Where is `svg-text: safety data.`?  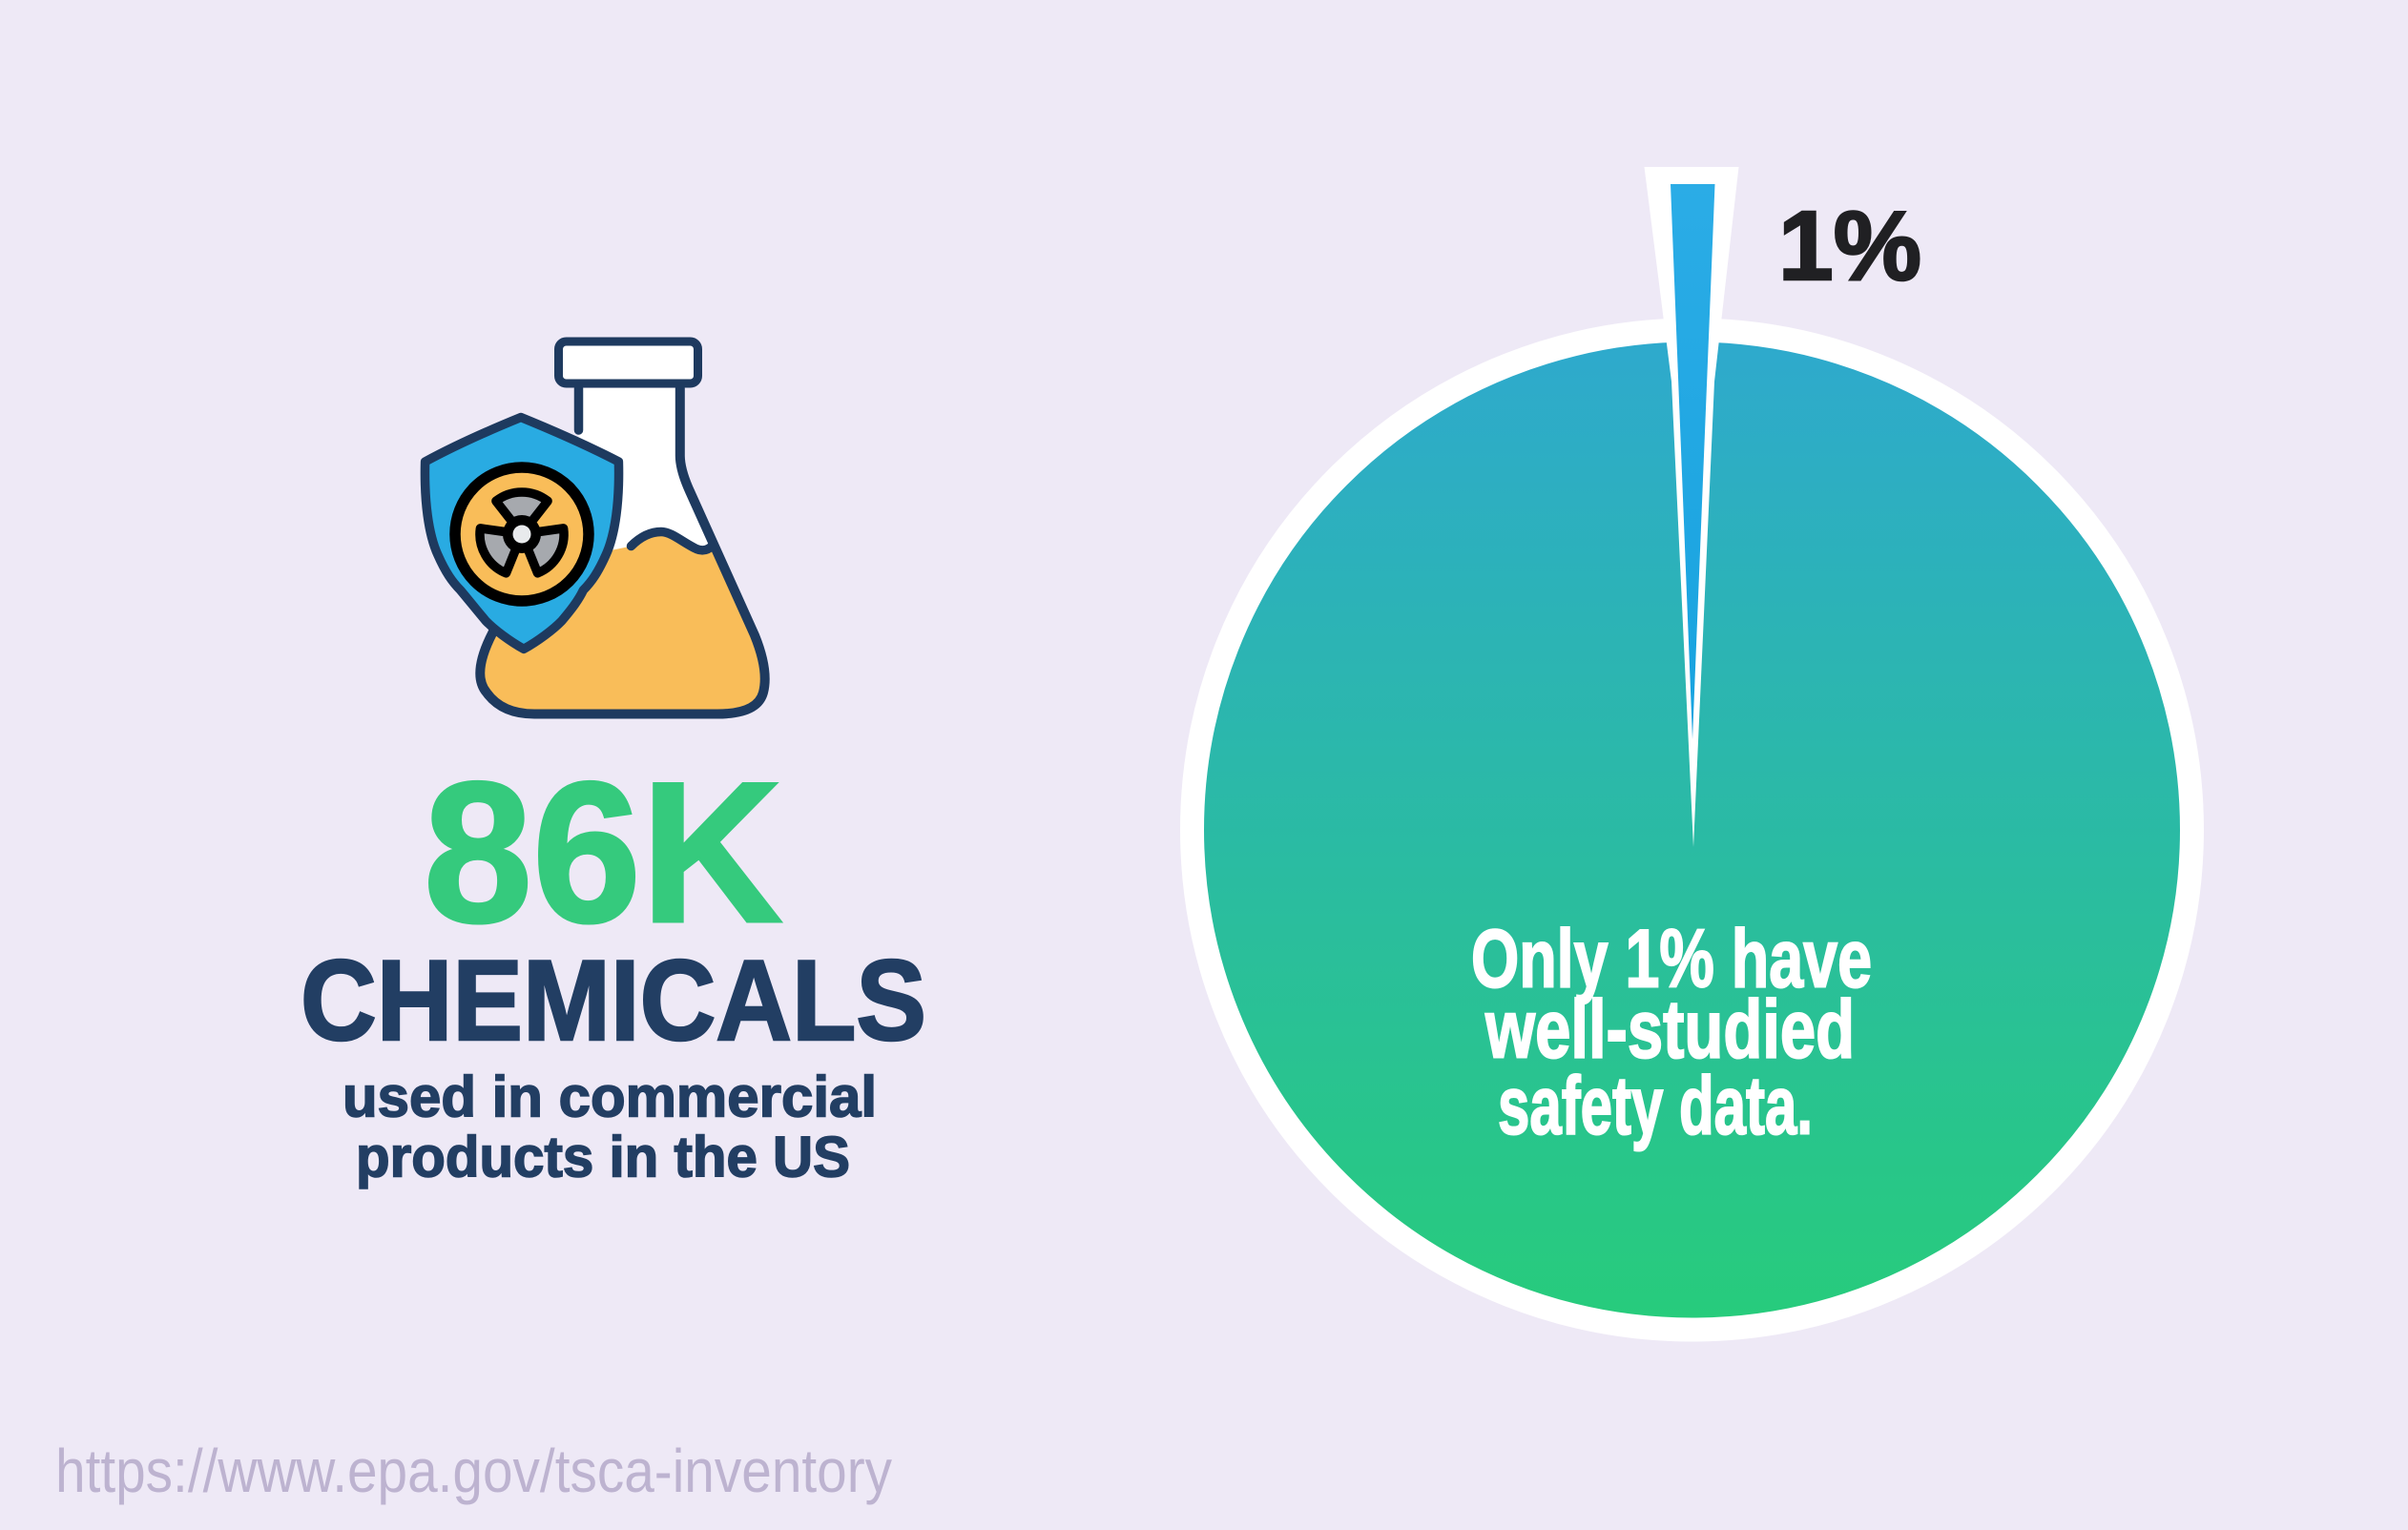 svg-text: safety data. is located at coordinates (1655, 1106).